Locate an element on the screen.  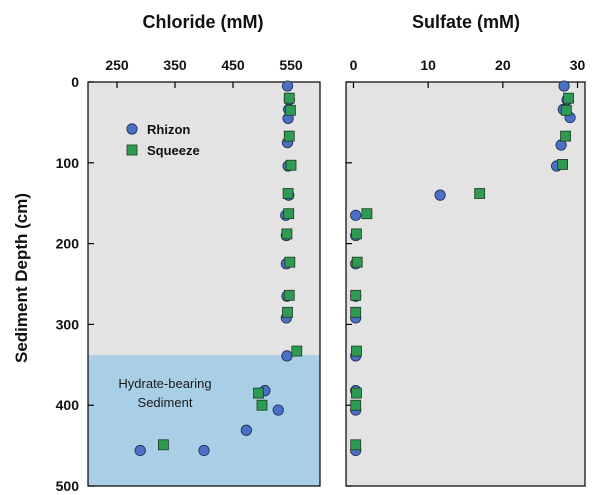
sulfate-panel-title: Sulfate (mM) is located at coordinates (466, 22).